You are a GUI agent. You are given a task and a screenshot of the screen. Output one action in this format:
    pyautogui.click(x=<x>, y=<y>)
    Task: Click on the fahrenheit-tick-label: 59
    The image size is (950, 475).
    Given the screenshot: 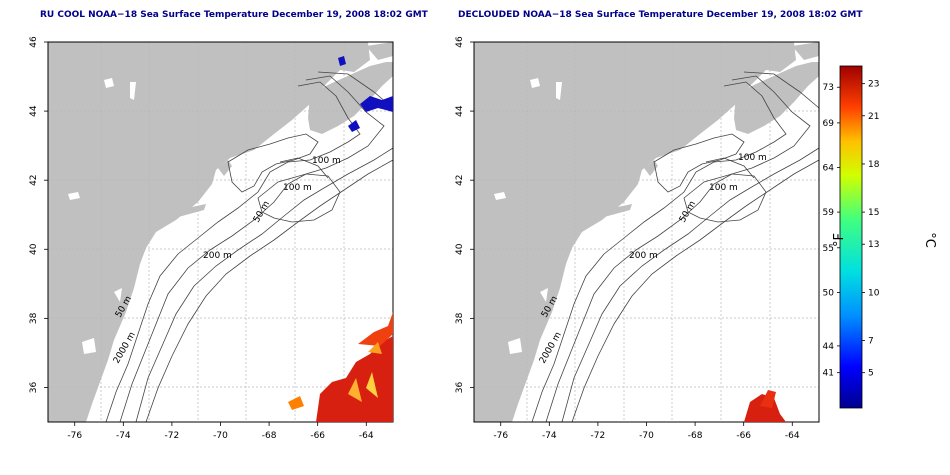 What is the action you would take?
    pyautogui.click(x=829, y=213)
    